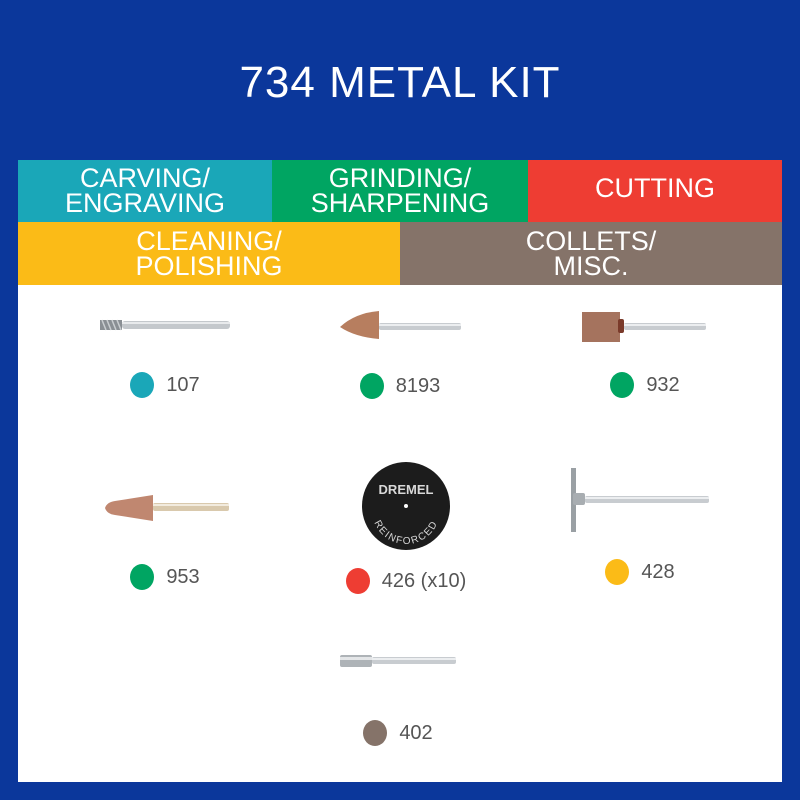  I want to click on item-953: 953, so click(165, 540).